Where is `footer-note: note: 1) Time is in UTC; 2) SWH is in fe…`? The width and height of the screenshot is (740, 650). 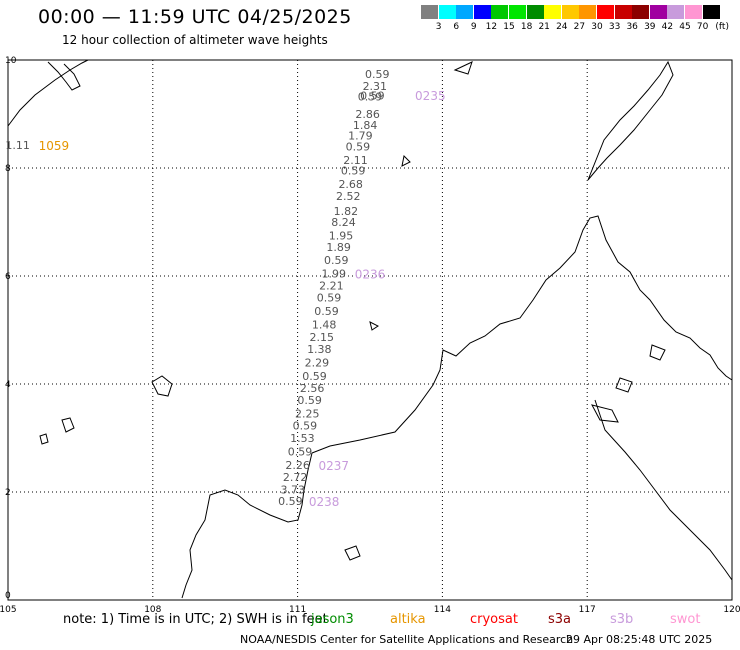 footer-note: note: 1) Time is in UTC; 2) SWH is in fe… is located at coordinates (195, 619).